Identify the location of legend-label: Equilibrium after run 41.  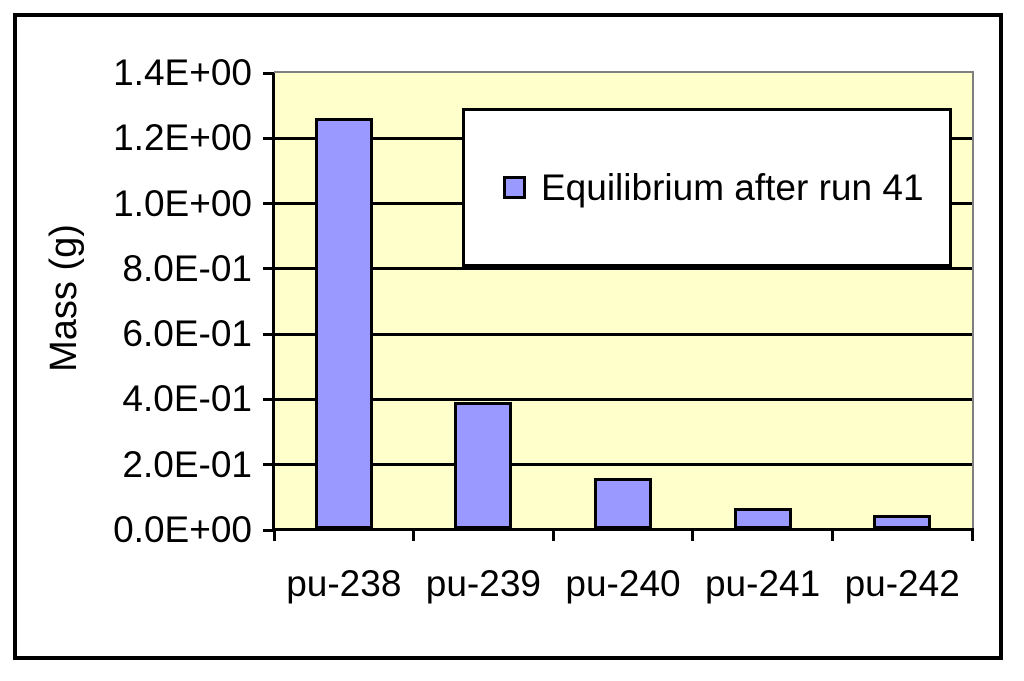
(732, 187).